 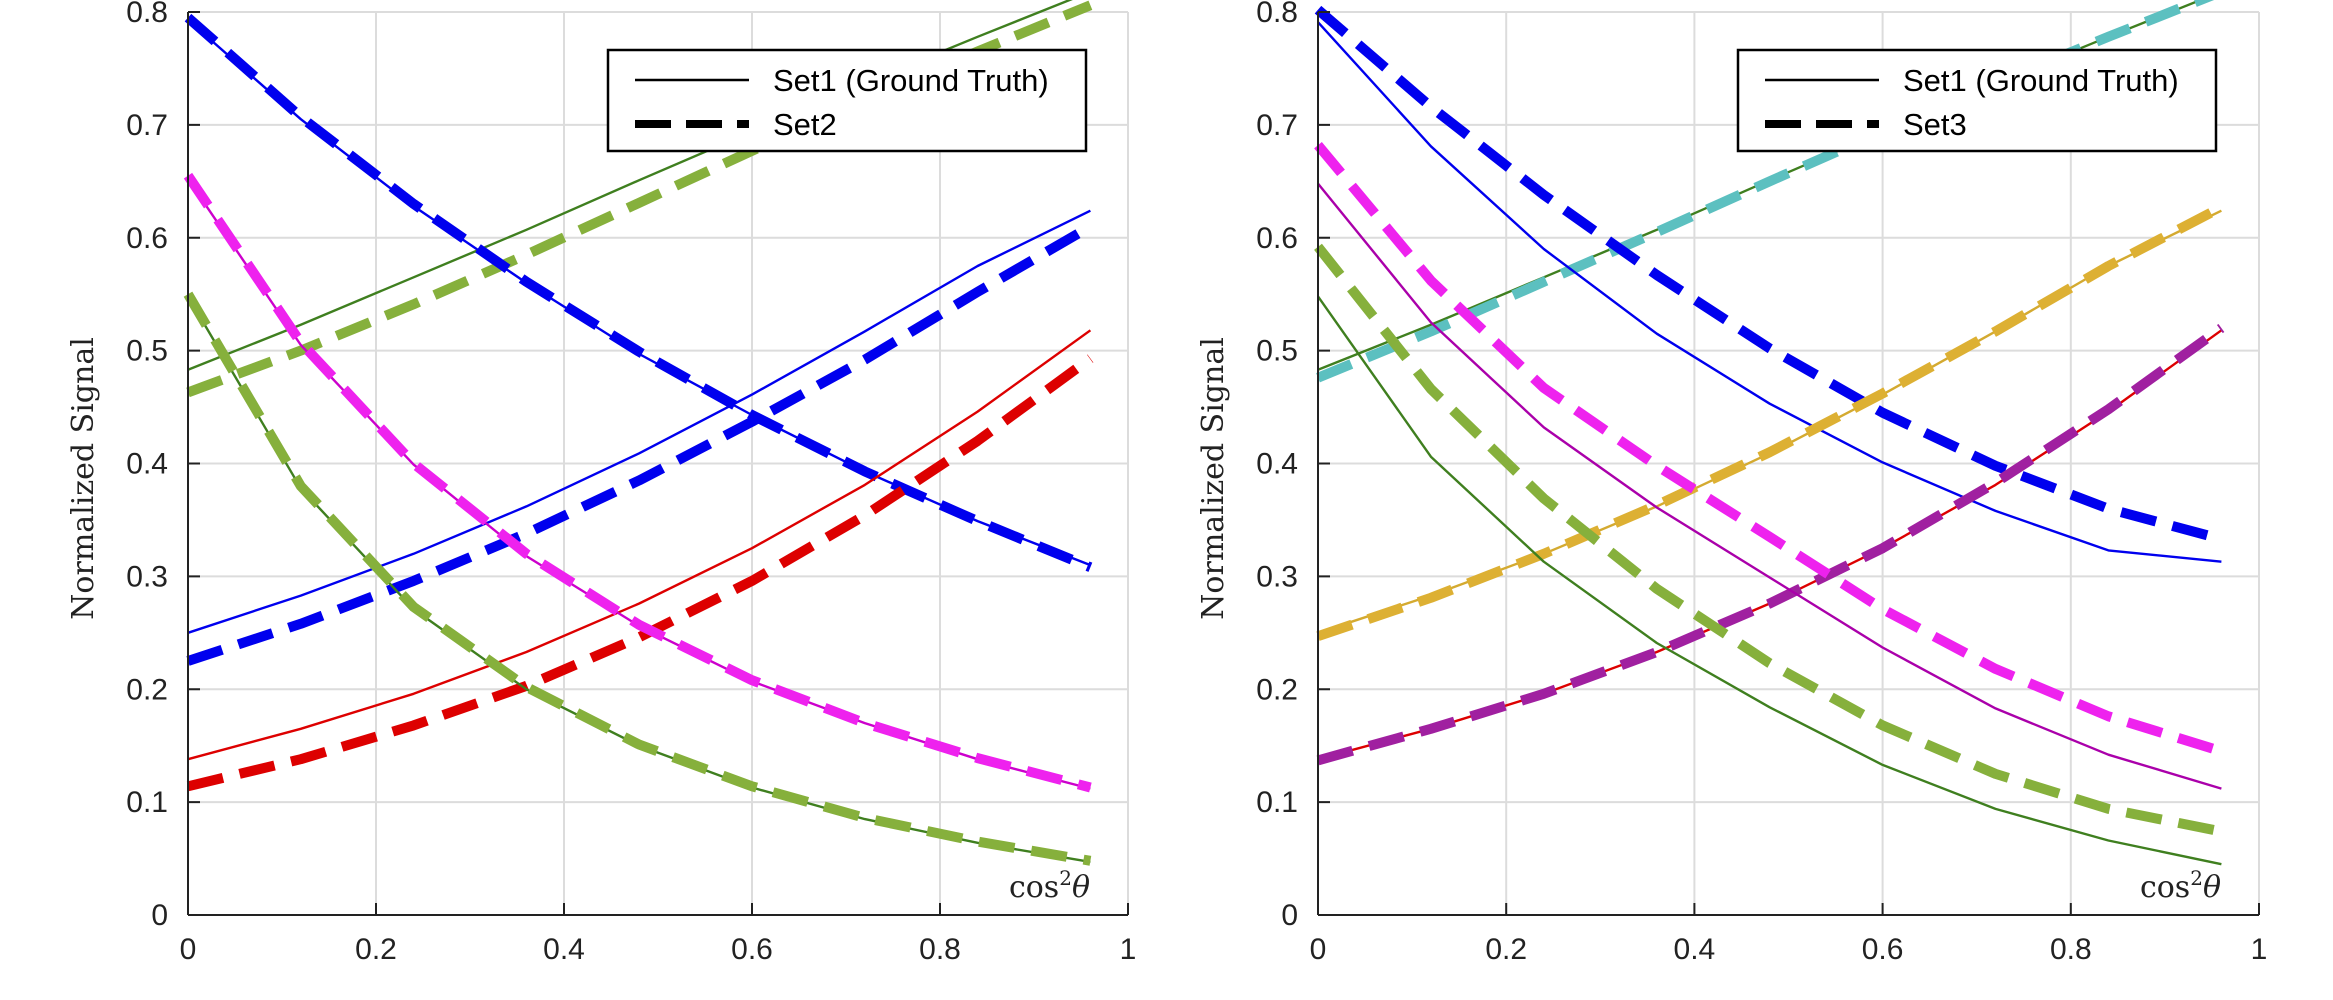 I want to click on legend-entry-label: Set2, so click(x=805, y=124).